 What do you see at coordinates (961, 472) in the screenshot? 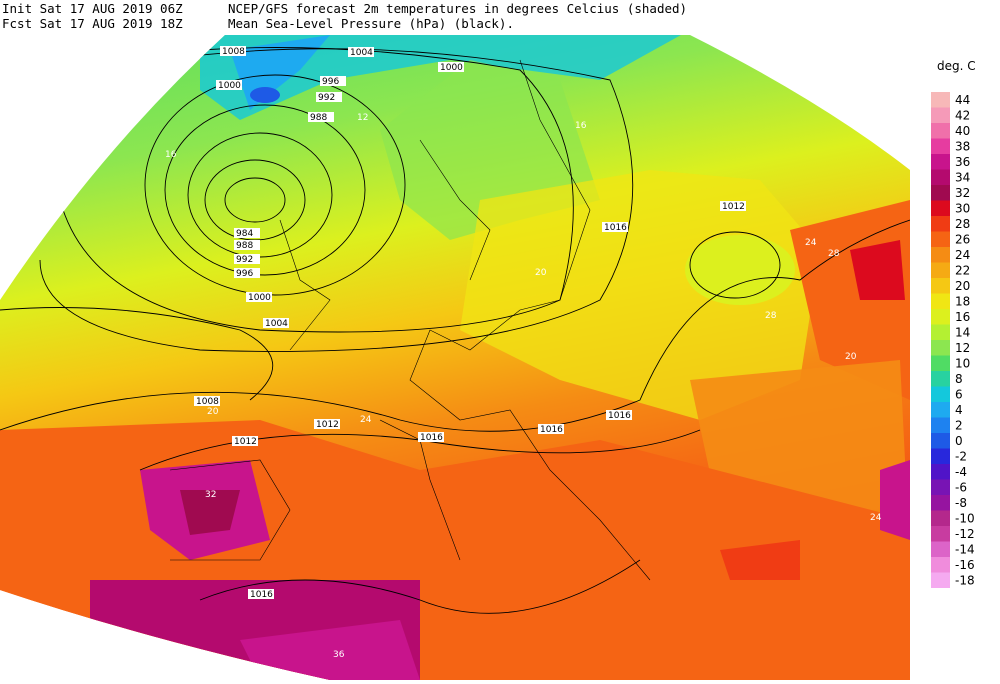
I see `legend-label: -4` at bounding box center [961, 472].